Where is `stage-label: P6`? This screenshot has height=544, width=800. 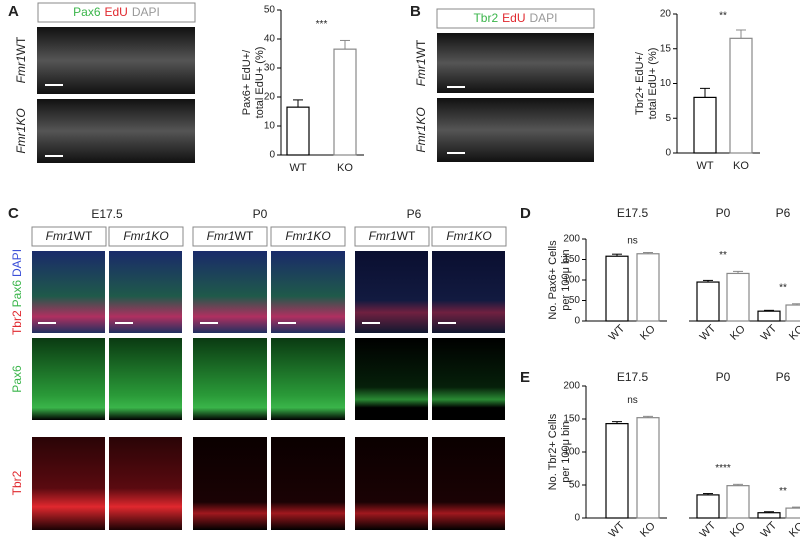 stage-label: P6 is located at coordinates (414, 214).